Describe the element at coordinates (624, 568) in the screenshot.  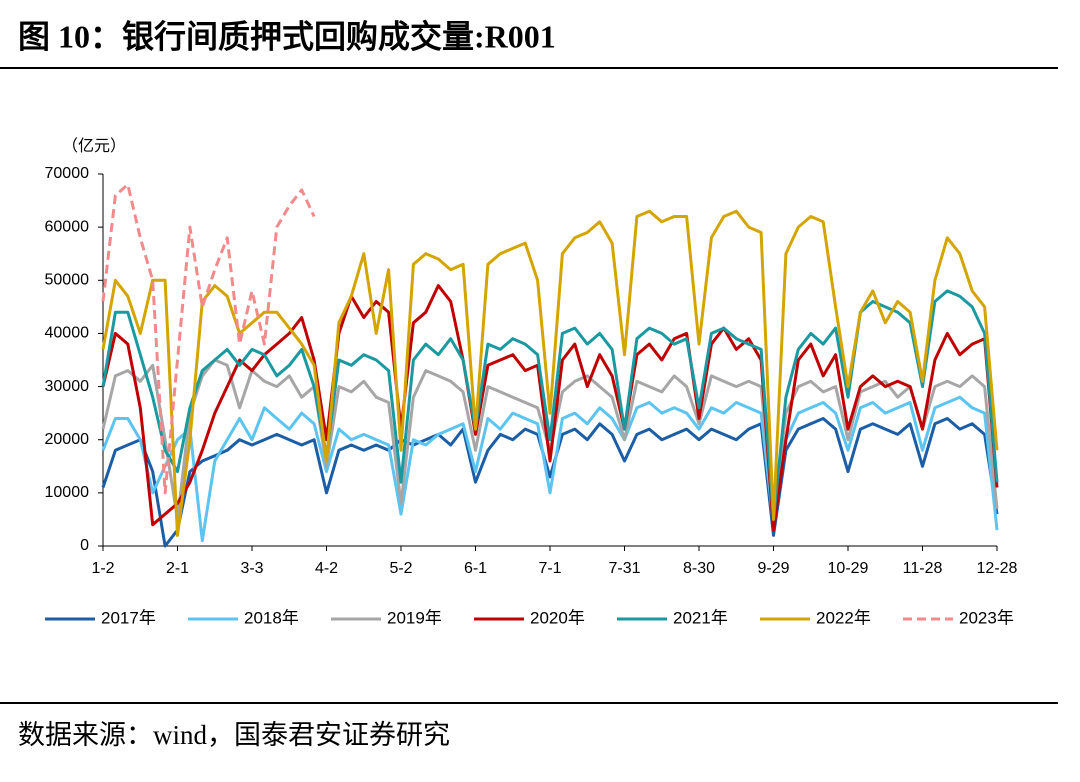
I see `x-tick-label: 7-31` at that location.